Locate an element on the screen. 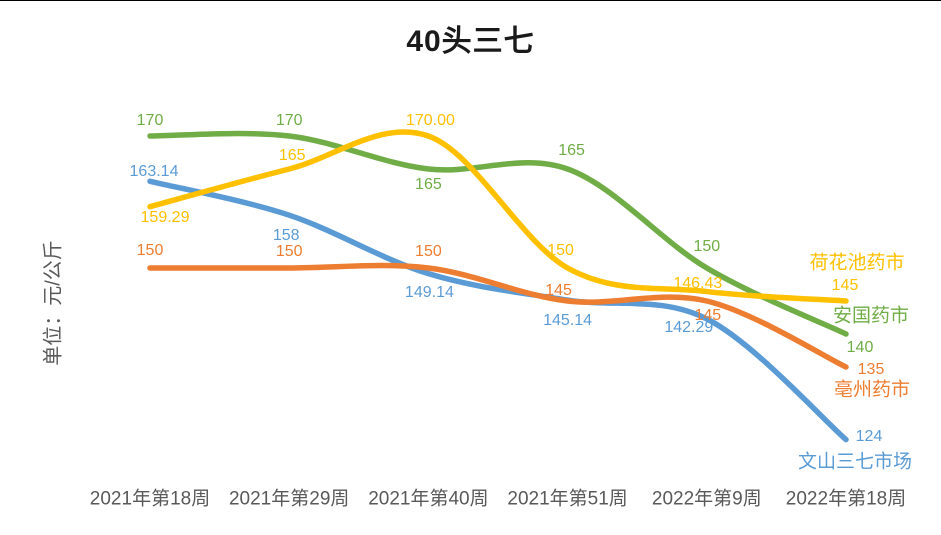  data-label: 140 is located at coordinates (860, 347).